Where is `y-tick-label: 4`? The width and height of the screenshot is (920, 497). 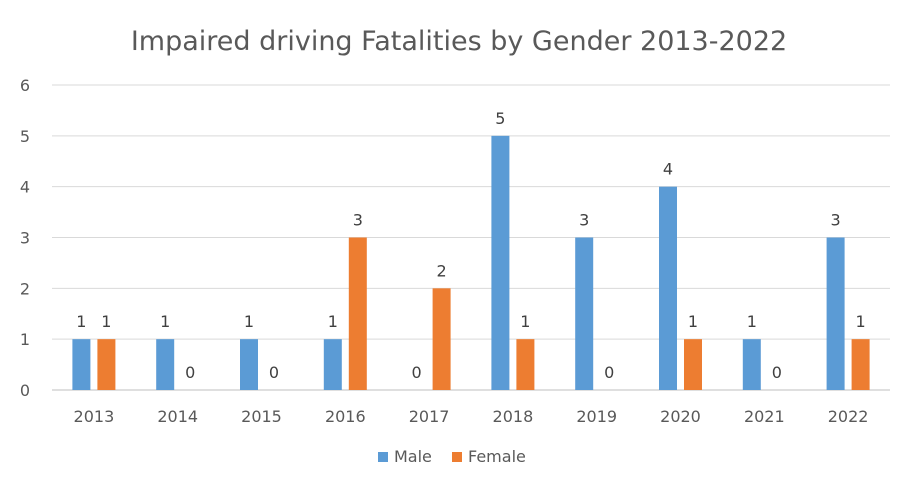
y-tick-label: 4 is located at coordinates (25, 187).